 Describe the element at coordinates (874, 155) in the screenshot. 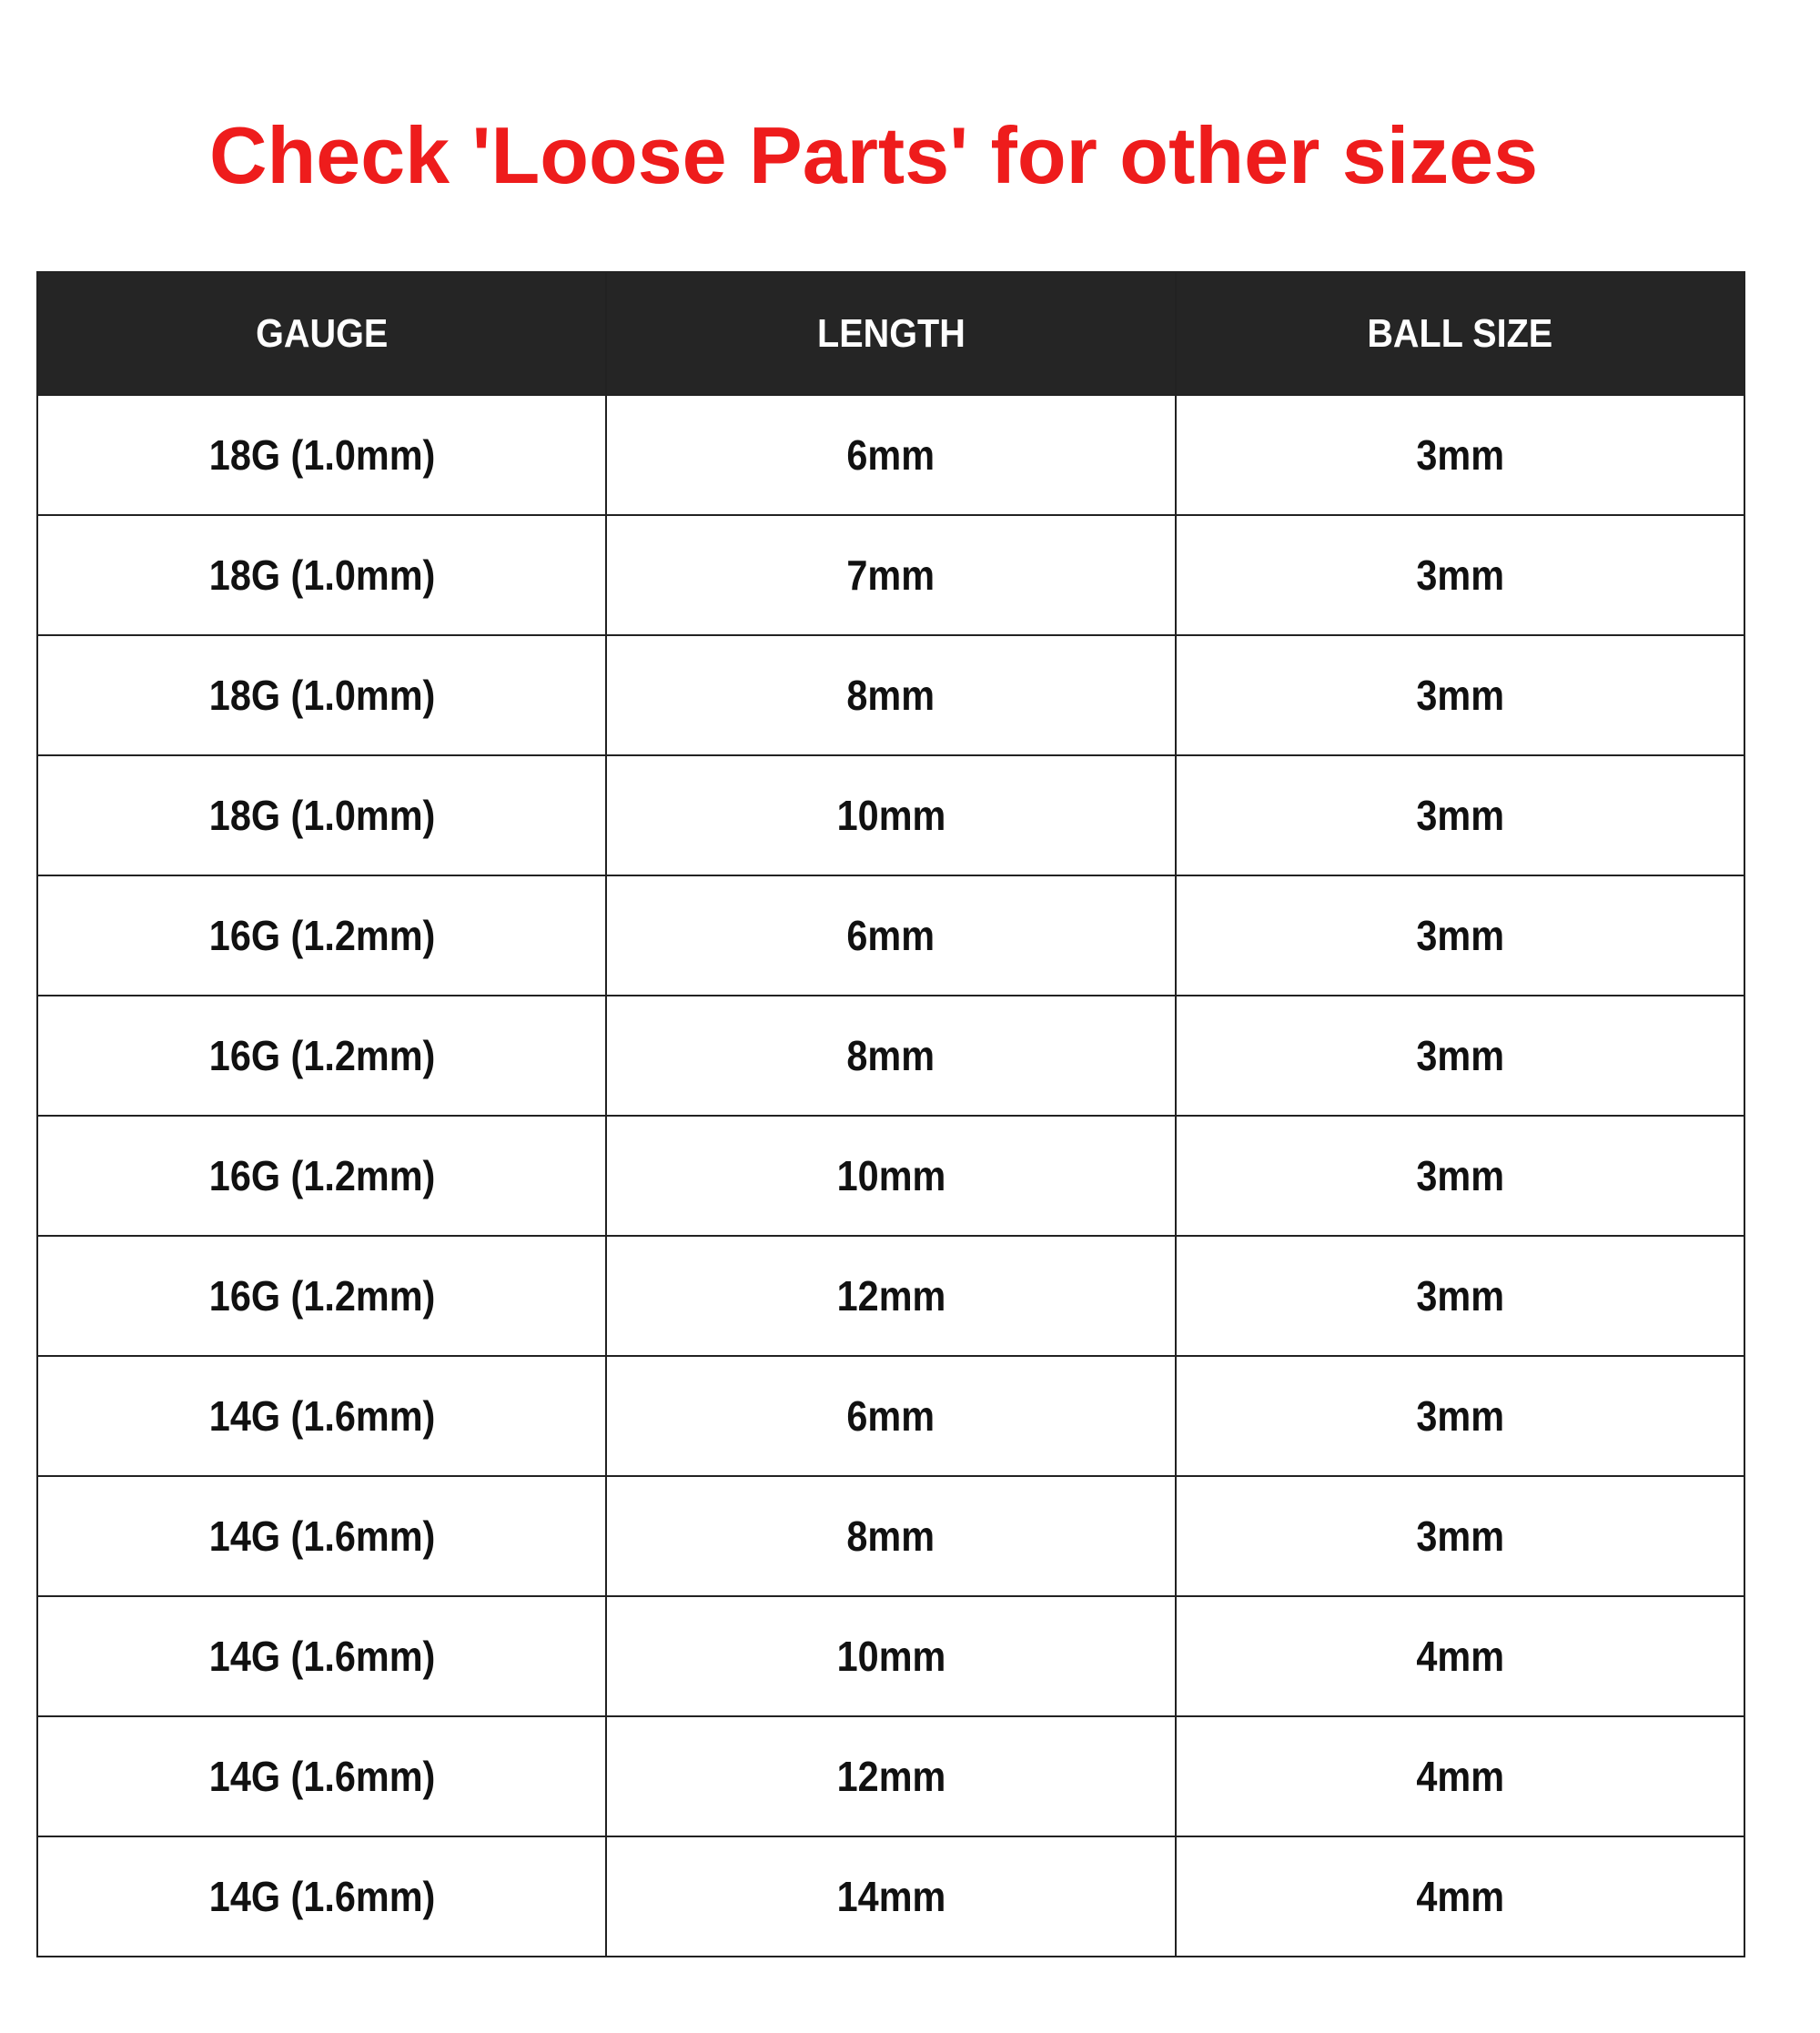

I see `page-title: Check 'Loose Parts' for other sizes` at that location.